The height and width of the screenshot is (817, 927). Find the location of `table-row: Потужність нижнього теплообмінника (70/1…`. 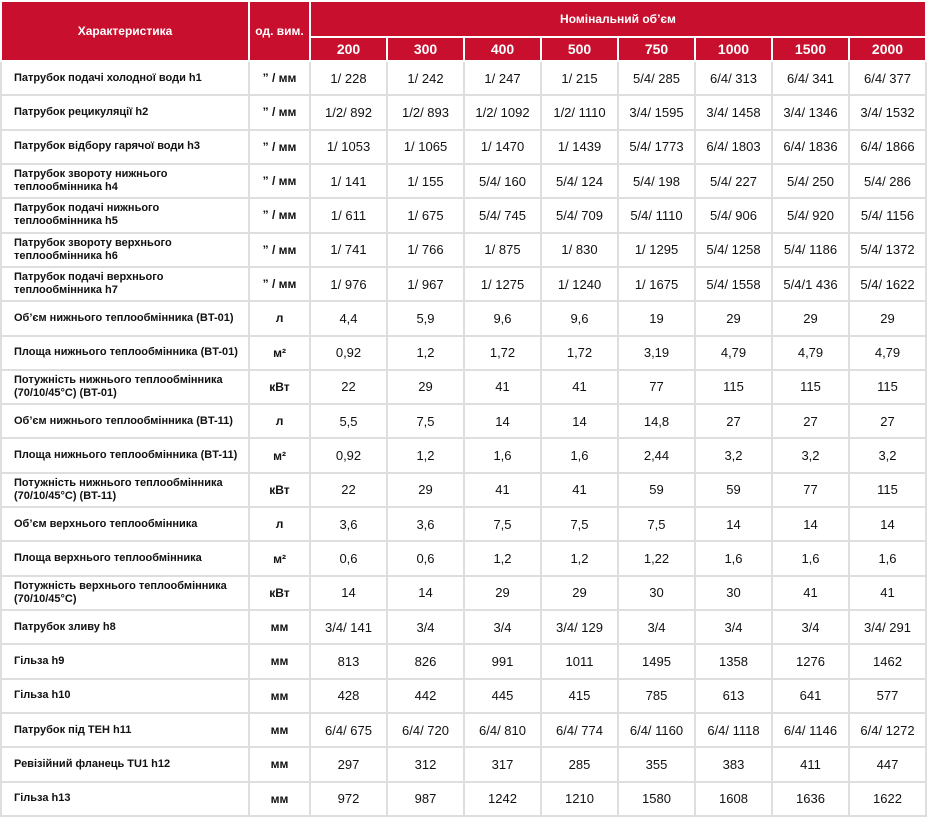

table-row: Потужність нижнього теплообмінника (70/1… is located at coordinates (463, 387).